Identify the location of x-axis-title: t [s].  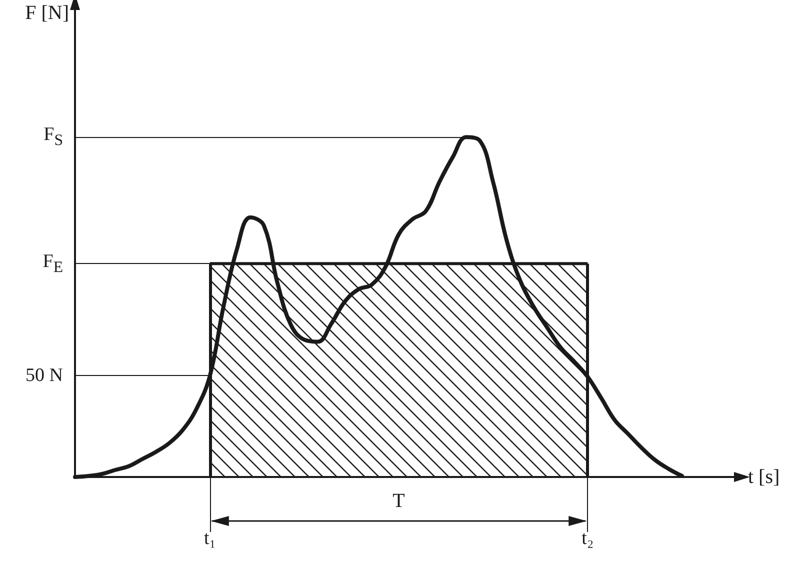
(764, 477).